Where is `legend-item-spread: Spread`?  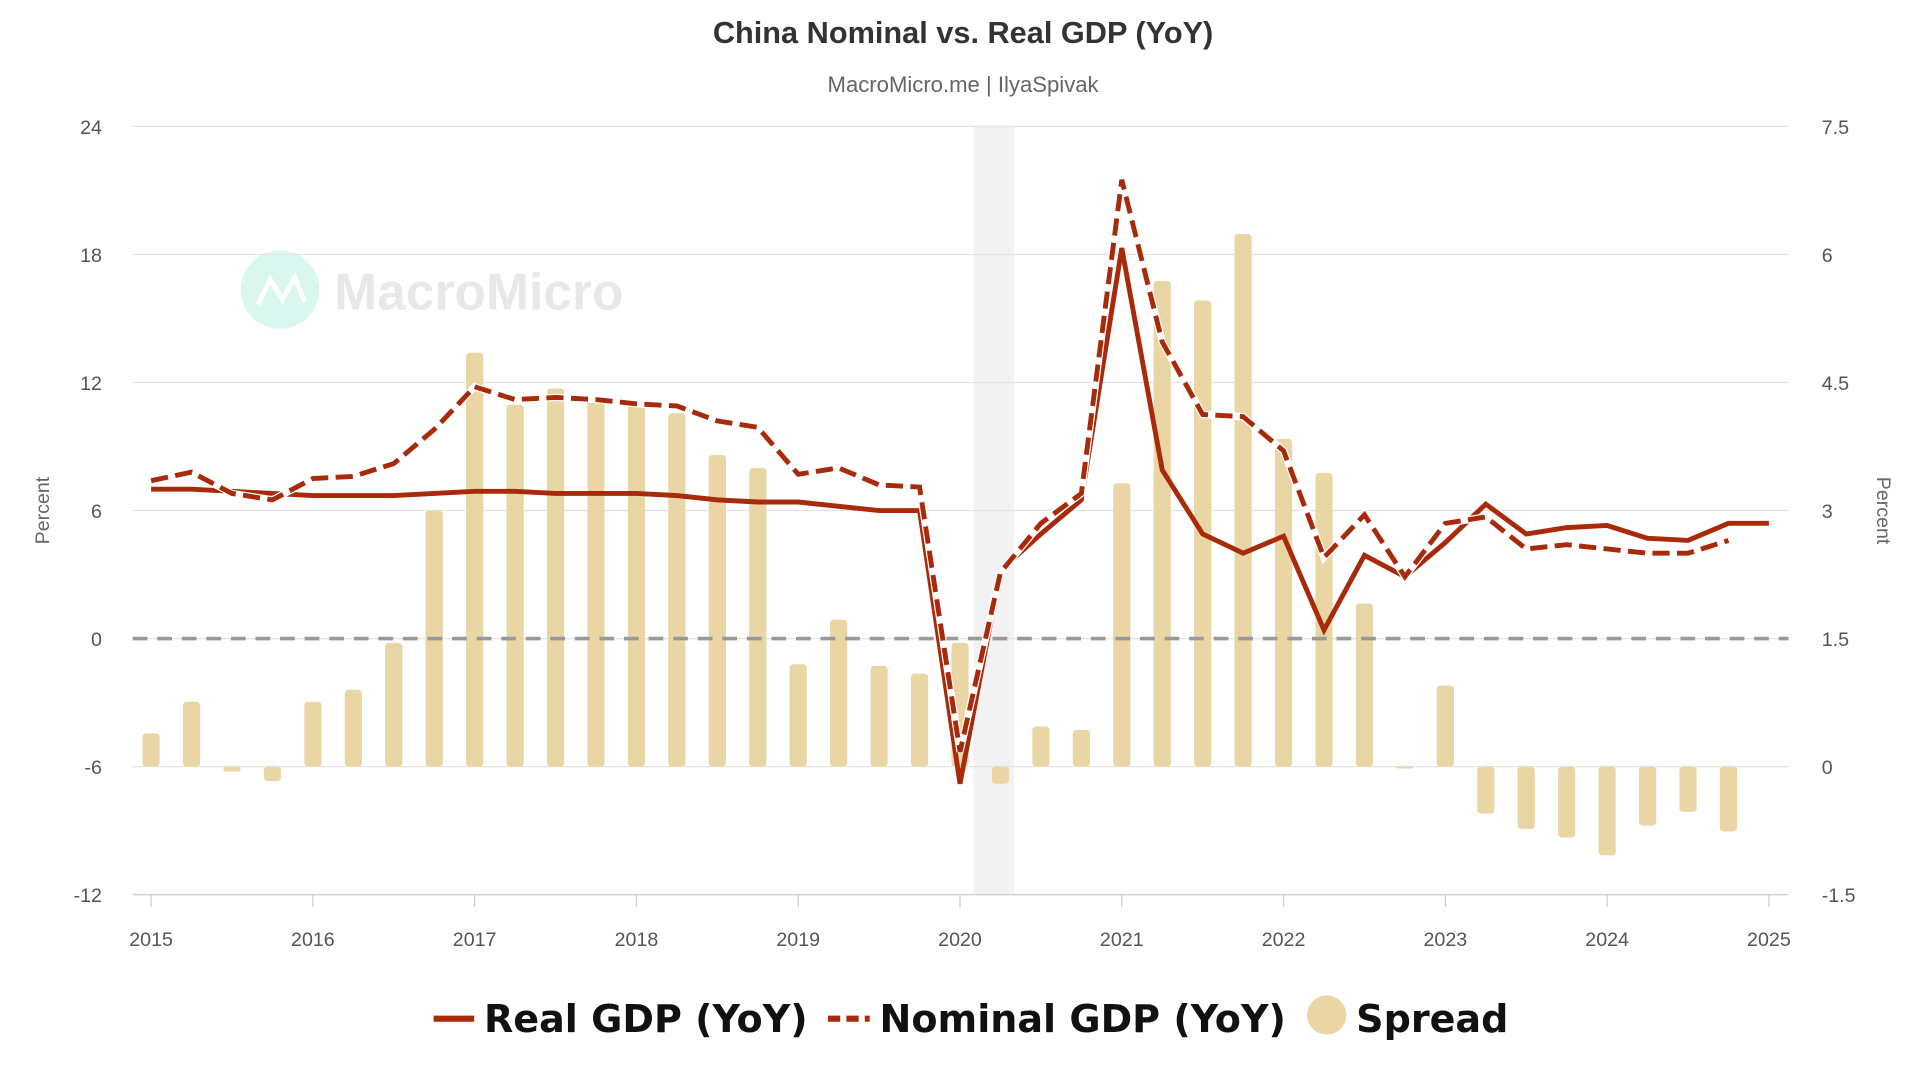
legend-item-spread: Spread is located at coordinates (1407, 1018).